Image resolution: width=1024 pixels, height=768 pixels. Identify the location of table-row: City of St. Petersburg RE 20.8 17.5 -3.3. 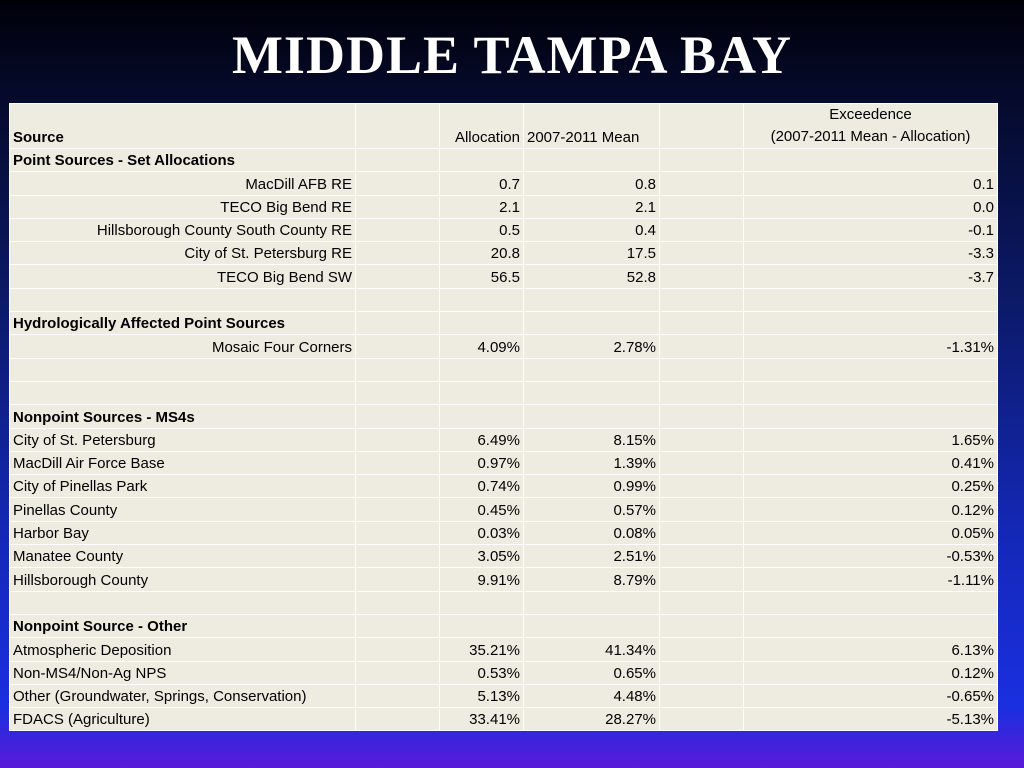
(503, 253).